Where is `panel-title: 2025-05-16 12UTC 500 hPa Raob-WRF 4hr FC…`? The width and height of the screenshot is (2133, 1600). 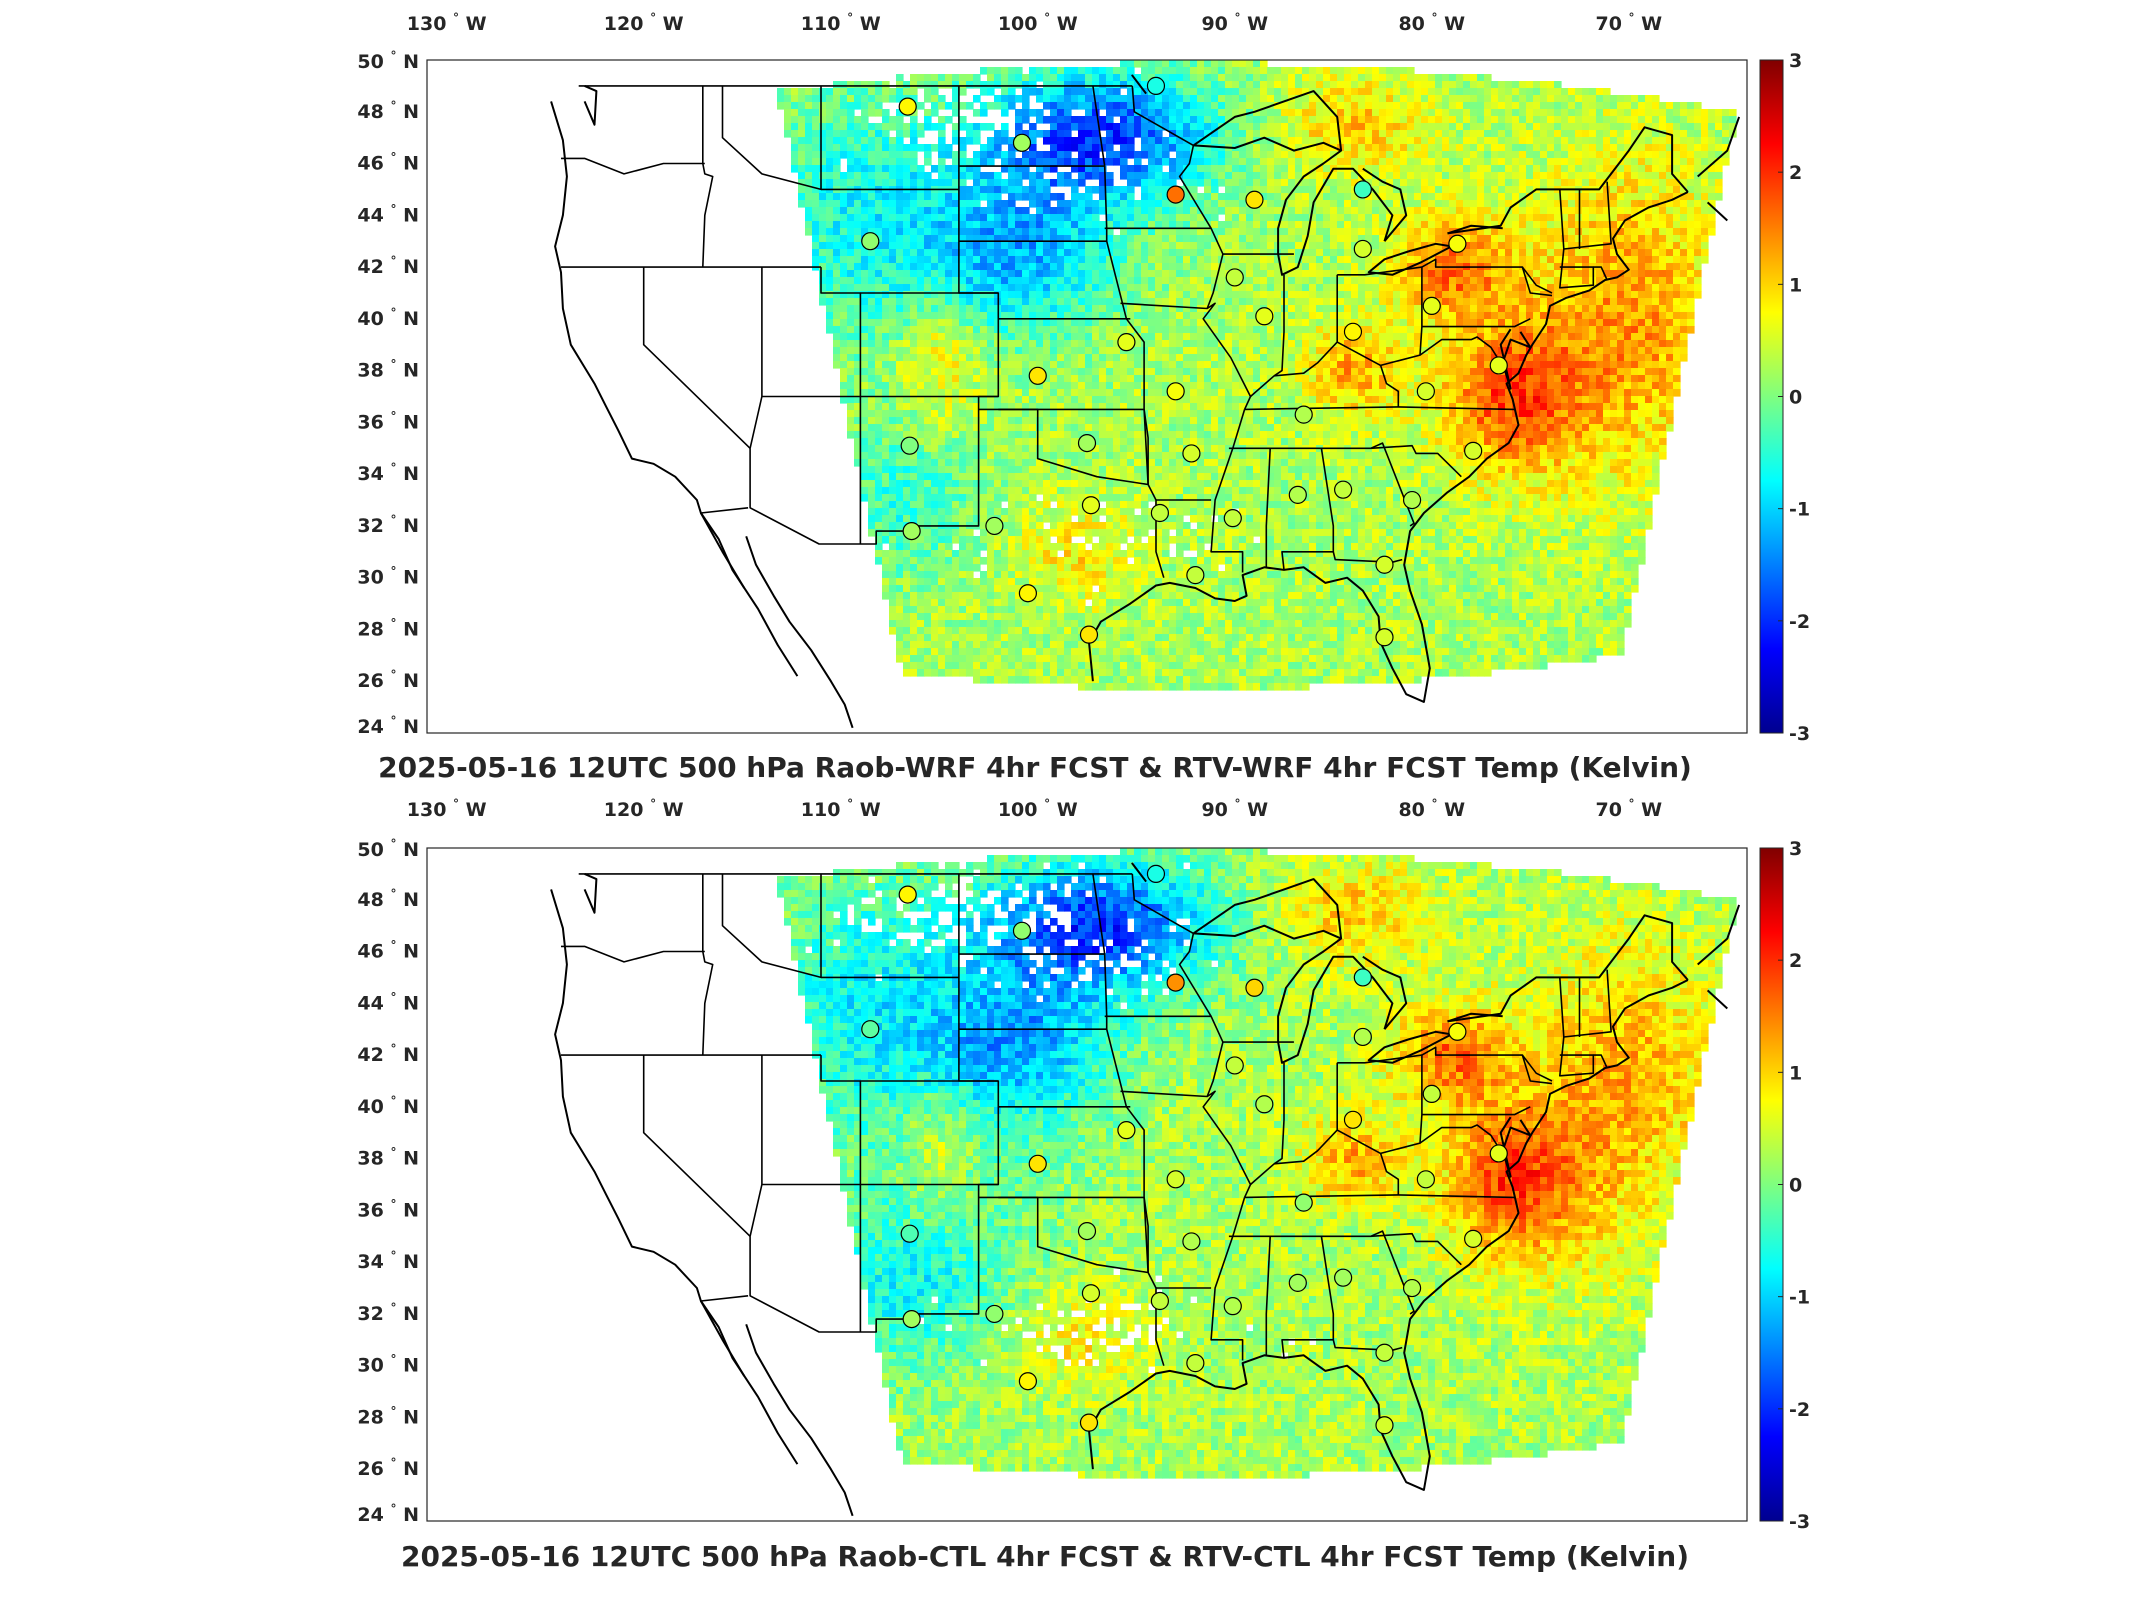 panel-title: 2025-05-16 12UTC 500 hPa Raob-WRF 4hr FC… is located at coordinates (1035, 767).